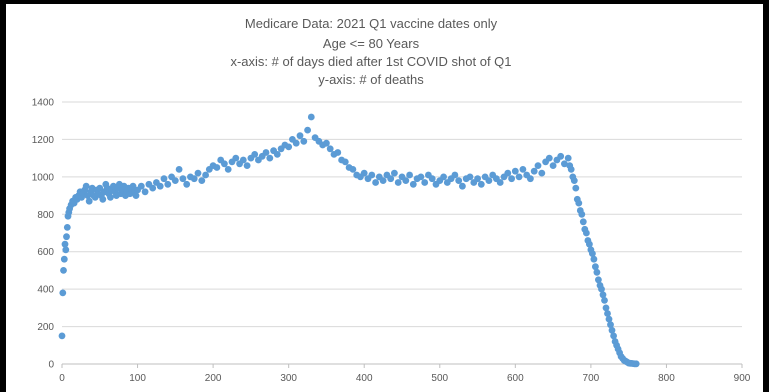  I want to click on x-tick-label: 200, so click(213, 378).